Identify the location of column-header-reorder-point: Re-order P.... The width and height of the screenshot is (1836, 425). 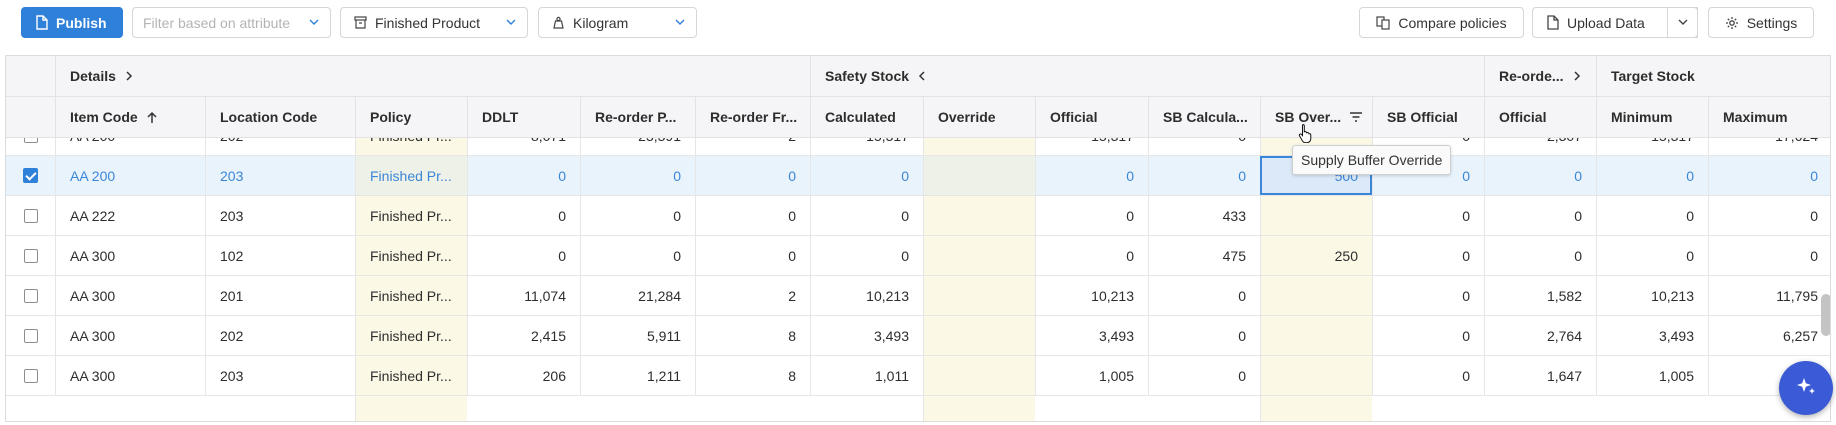
(637, 117).